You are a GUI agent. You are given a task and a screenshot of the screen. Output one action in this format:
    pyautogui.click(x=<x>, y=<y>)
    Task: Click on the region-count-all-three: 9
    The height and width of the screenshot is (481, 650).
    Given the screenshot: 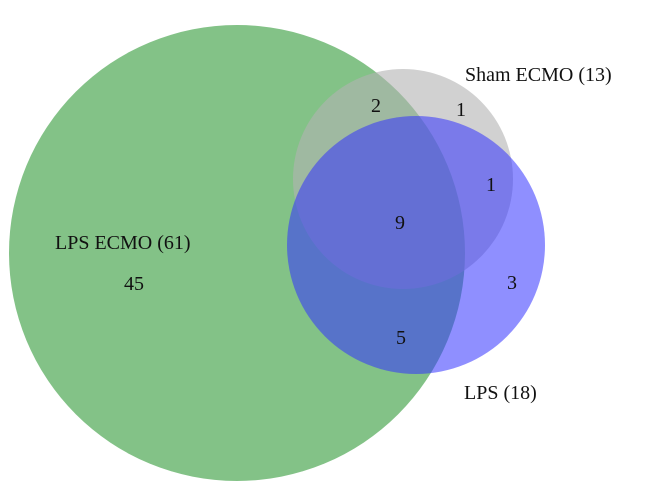 What is the action you would take?
    pyautogui.click(x=400, y=223)
    